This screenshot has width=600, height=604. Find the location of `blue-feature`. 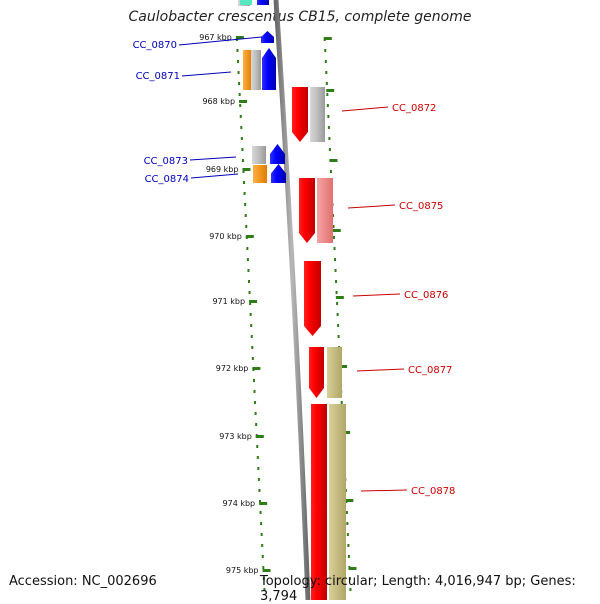

blue-feature is located at coordinates (263, 2).